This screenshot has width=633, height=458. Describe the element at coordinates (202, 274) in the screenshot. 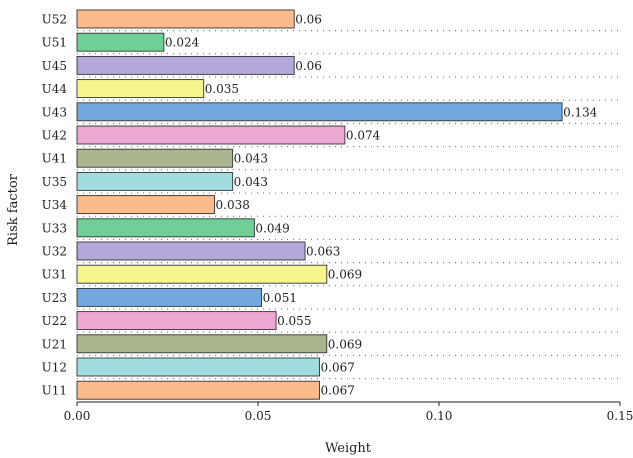

I see `bar-u31` at that location.